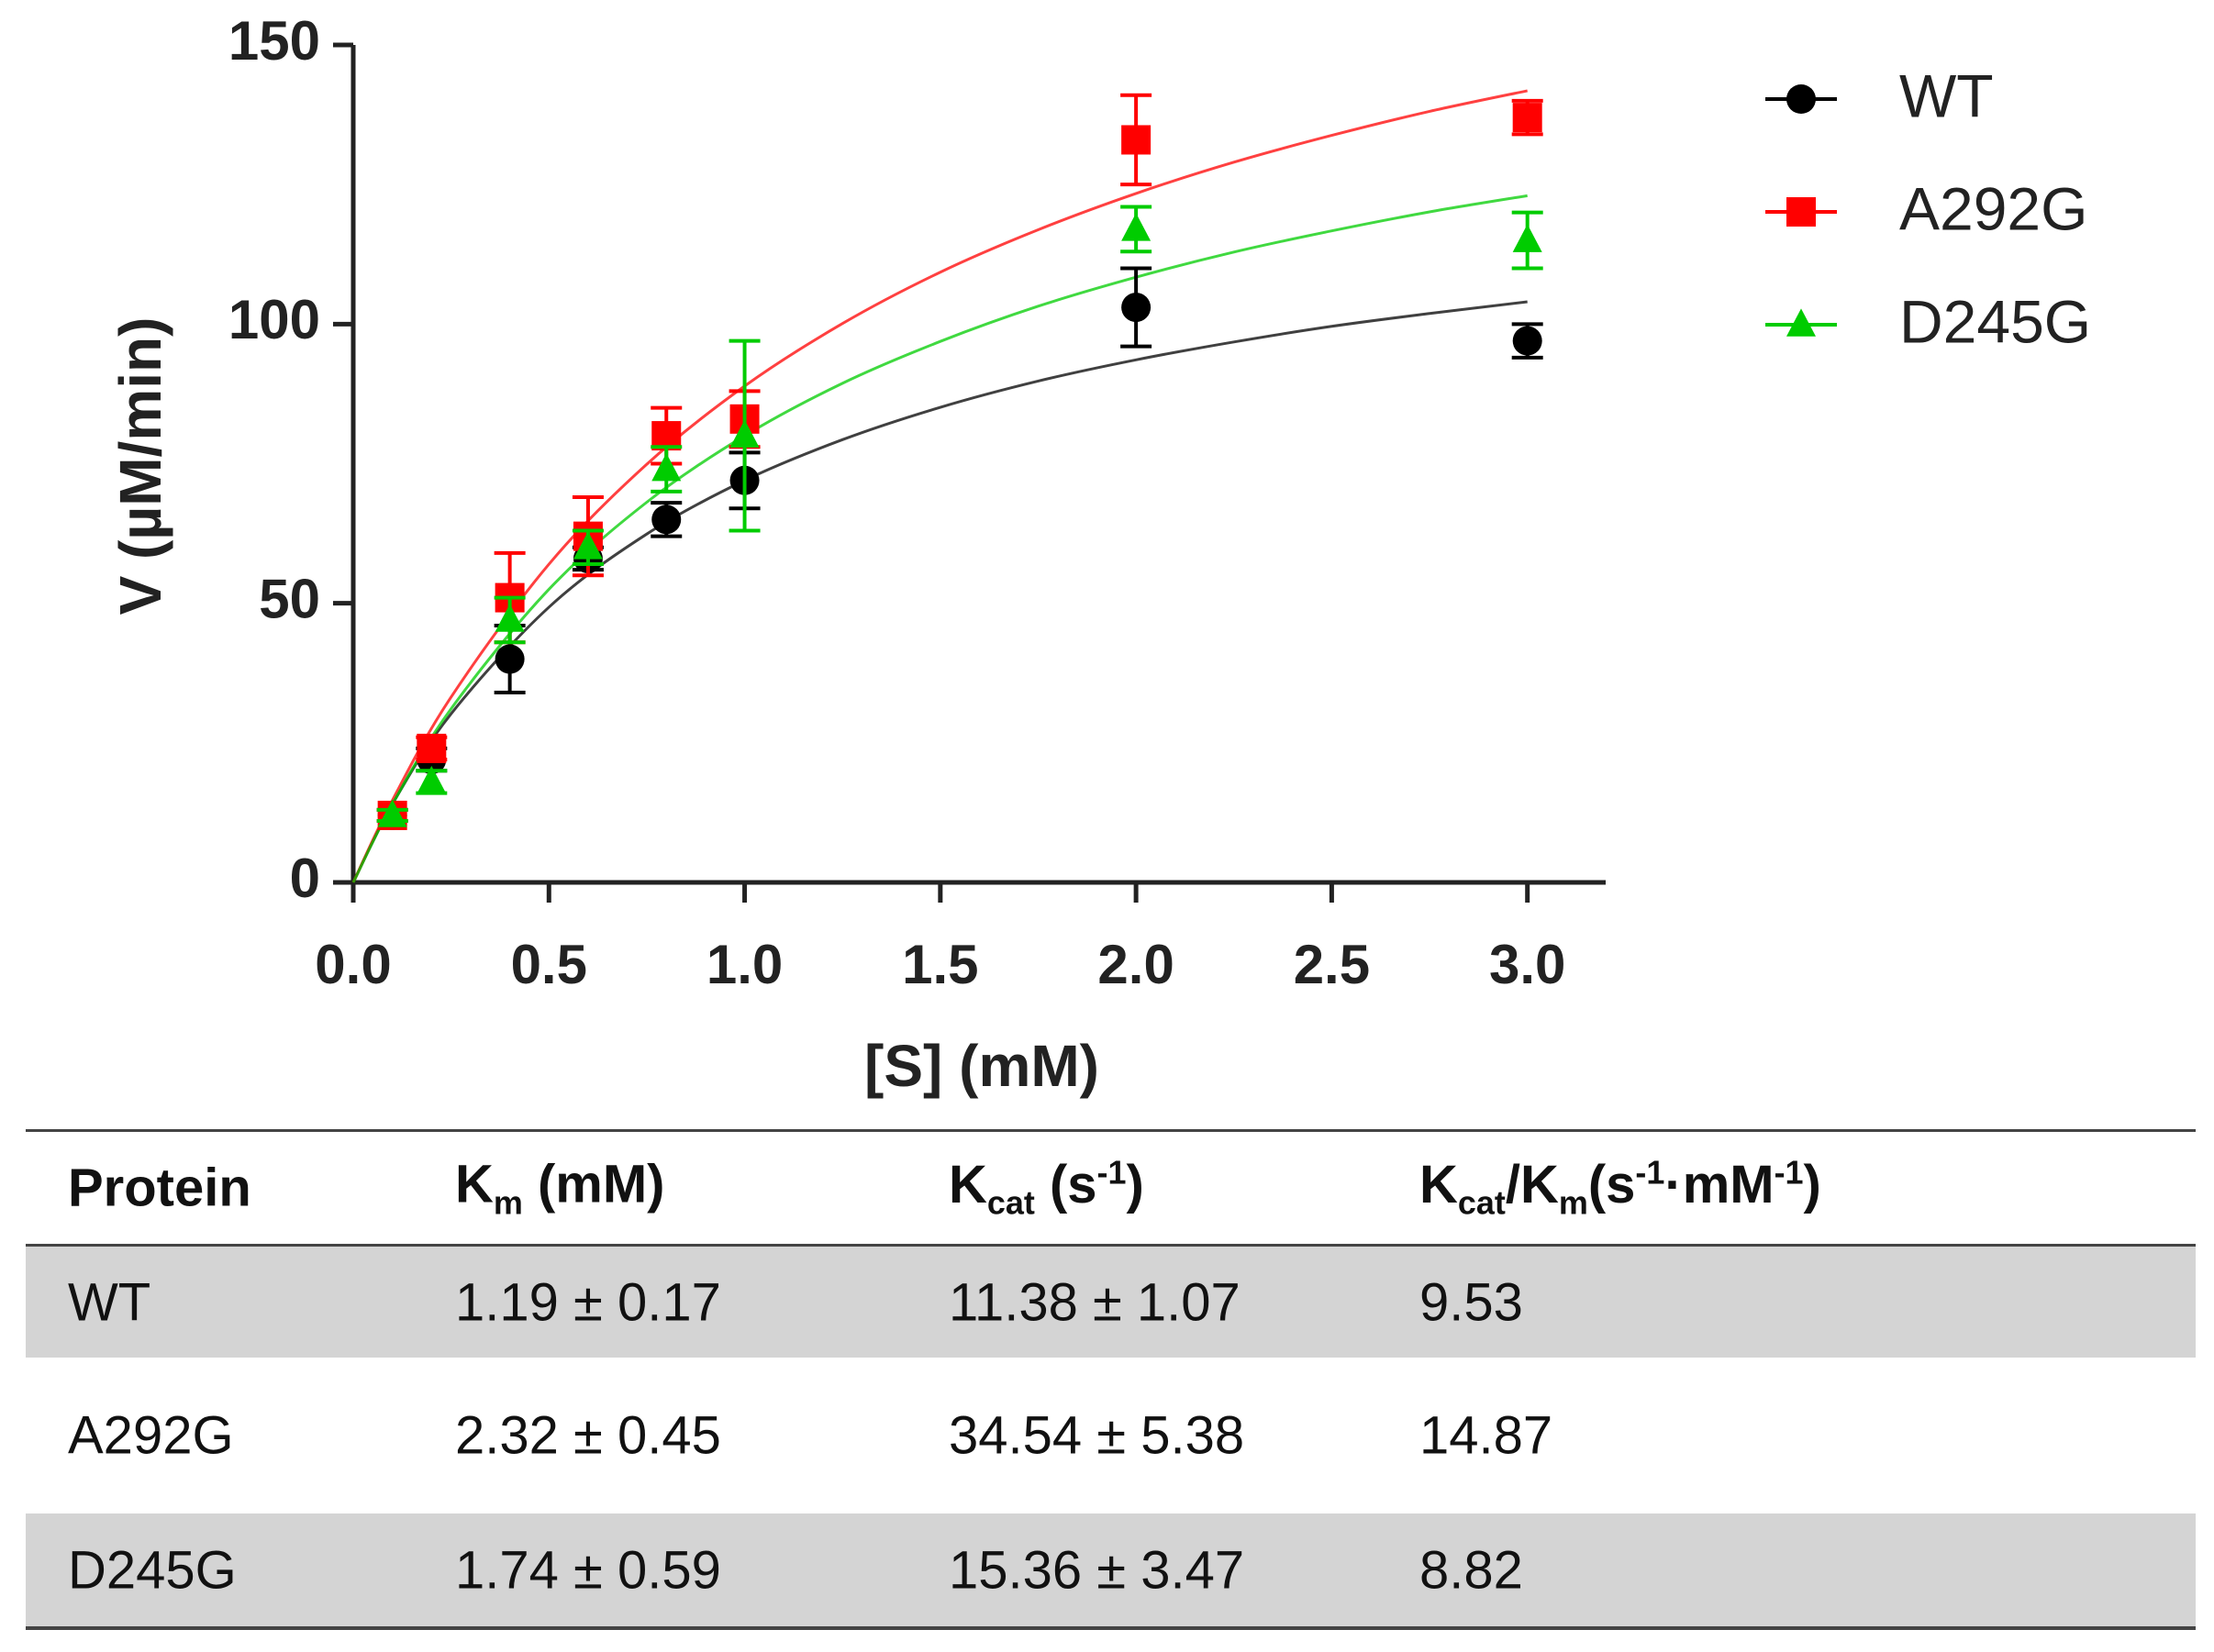 This screenshot has height=1652, width=2214. I want to click on y-tick-label: 50, so click(289, 599).